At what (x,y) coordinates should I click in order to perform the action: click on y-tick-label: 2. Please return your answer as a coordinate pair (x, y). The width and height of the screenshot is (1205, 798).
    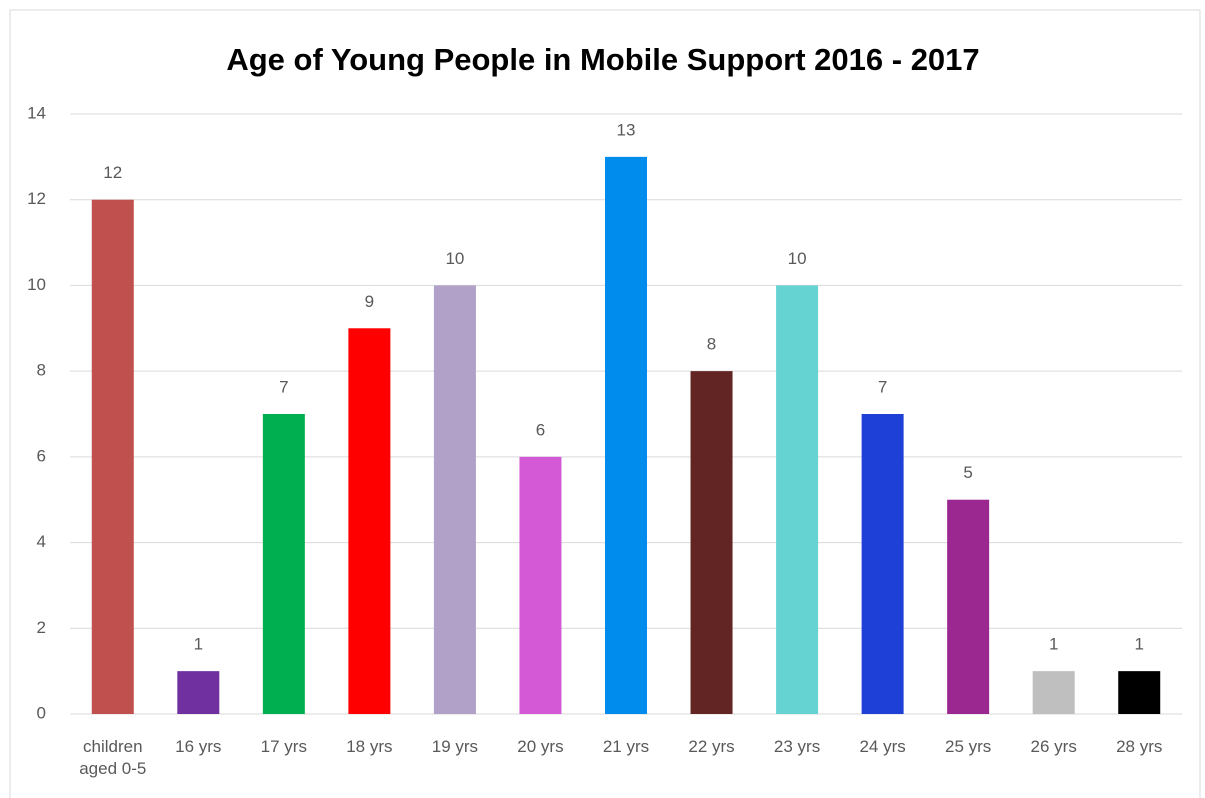
    Looking at the image, I should click on (41, 627).